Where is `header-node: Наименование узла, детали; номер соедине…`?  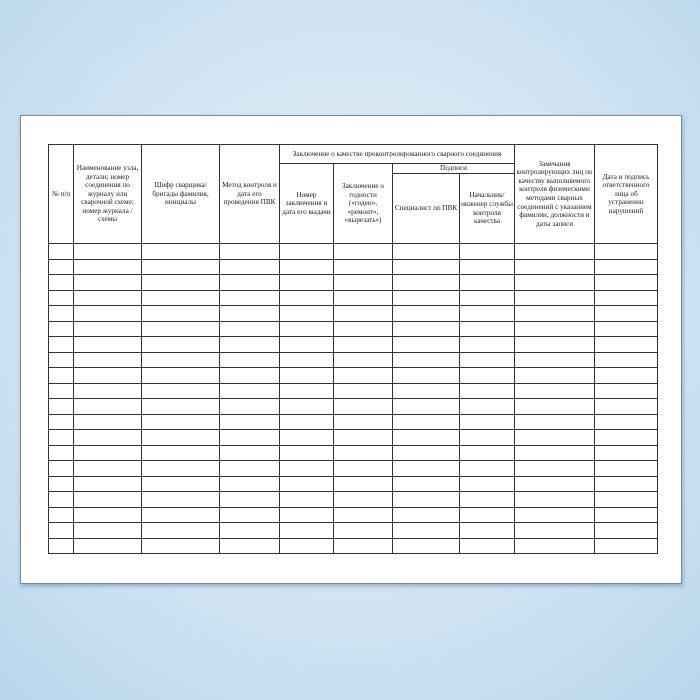 header-node: Наименование узла, детали; номер соедине… is located at coordinates (107, 194).